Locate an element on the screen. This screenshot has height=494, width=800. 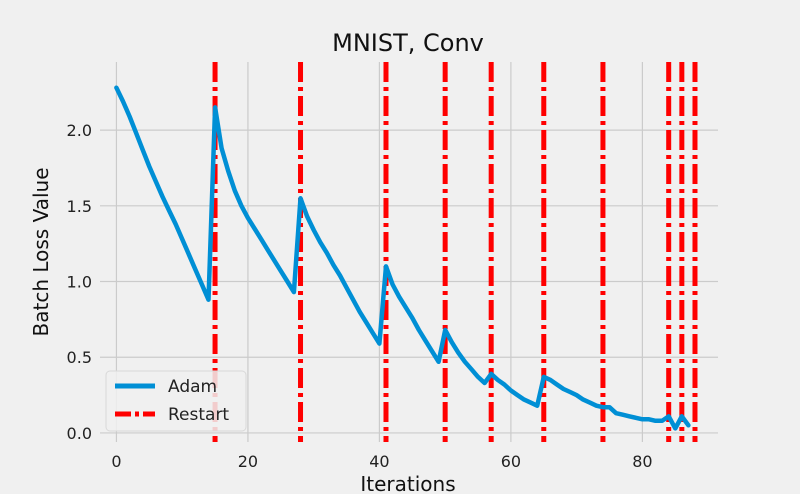
y-tick-label: 0.5 is located at coordinates (79, 357).